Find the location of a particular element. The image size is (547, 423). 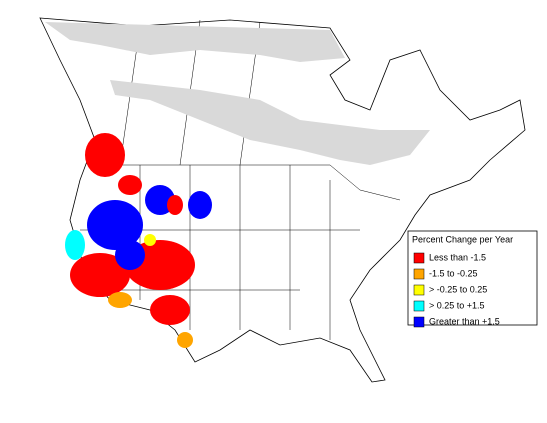

legend-title: Percent Change per Year is located at coordinates (462, 239).